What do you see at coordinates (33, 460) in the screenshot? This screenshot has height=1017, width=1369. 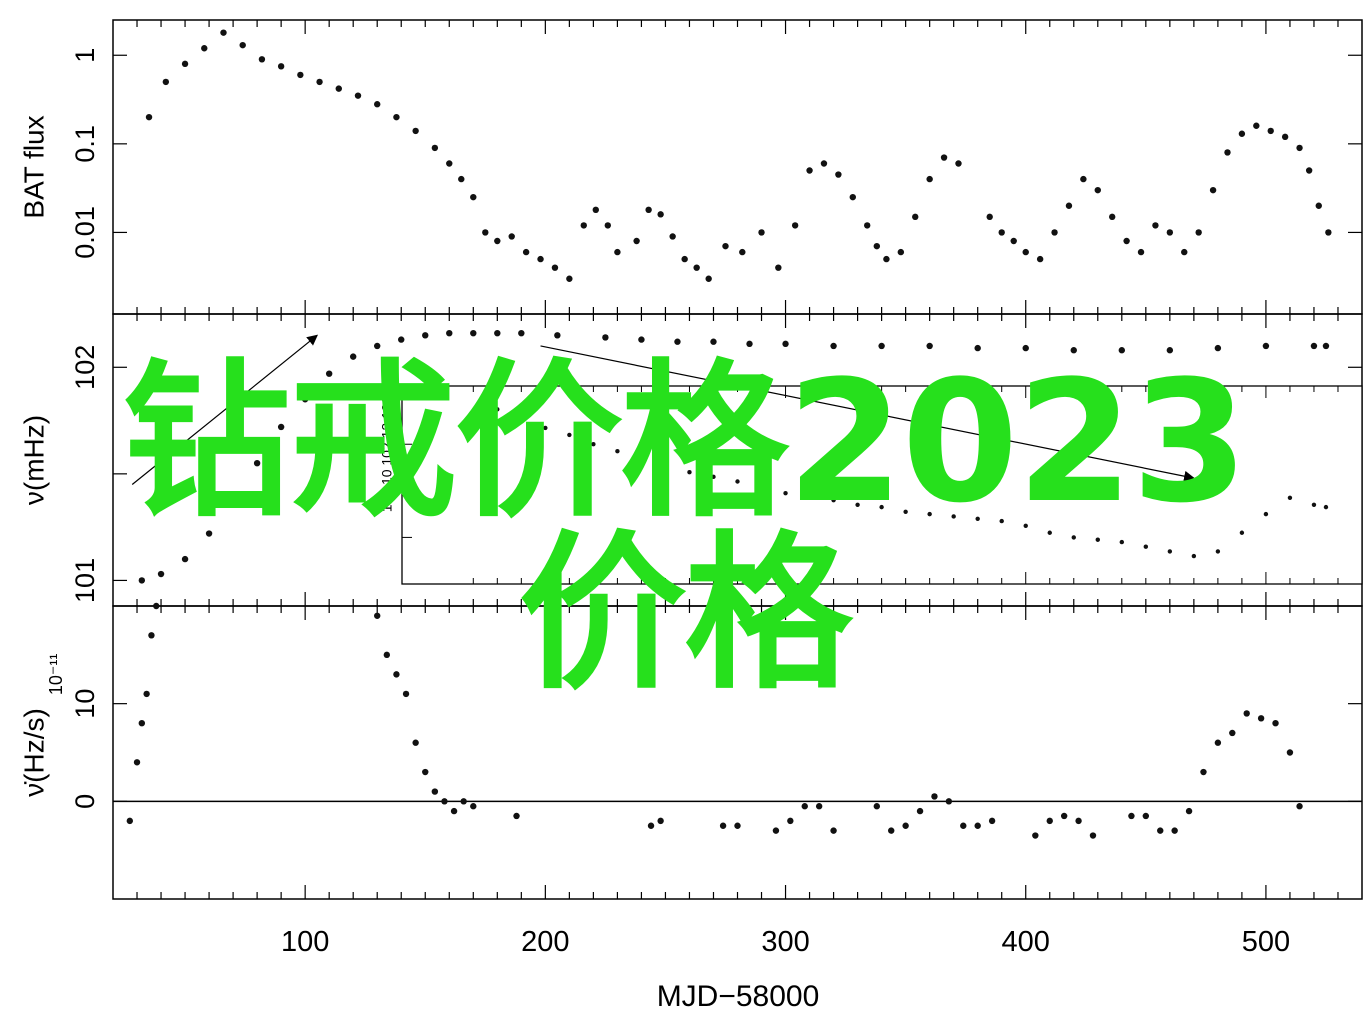 I see `y-axis-label-middle: ν(mHz)` at bounding box center [33, 460].